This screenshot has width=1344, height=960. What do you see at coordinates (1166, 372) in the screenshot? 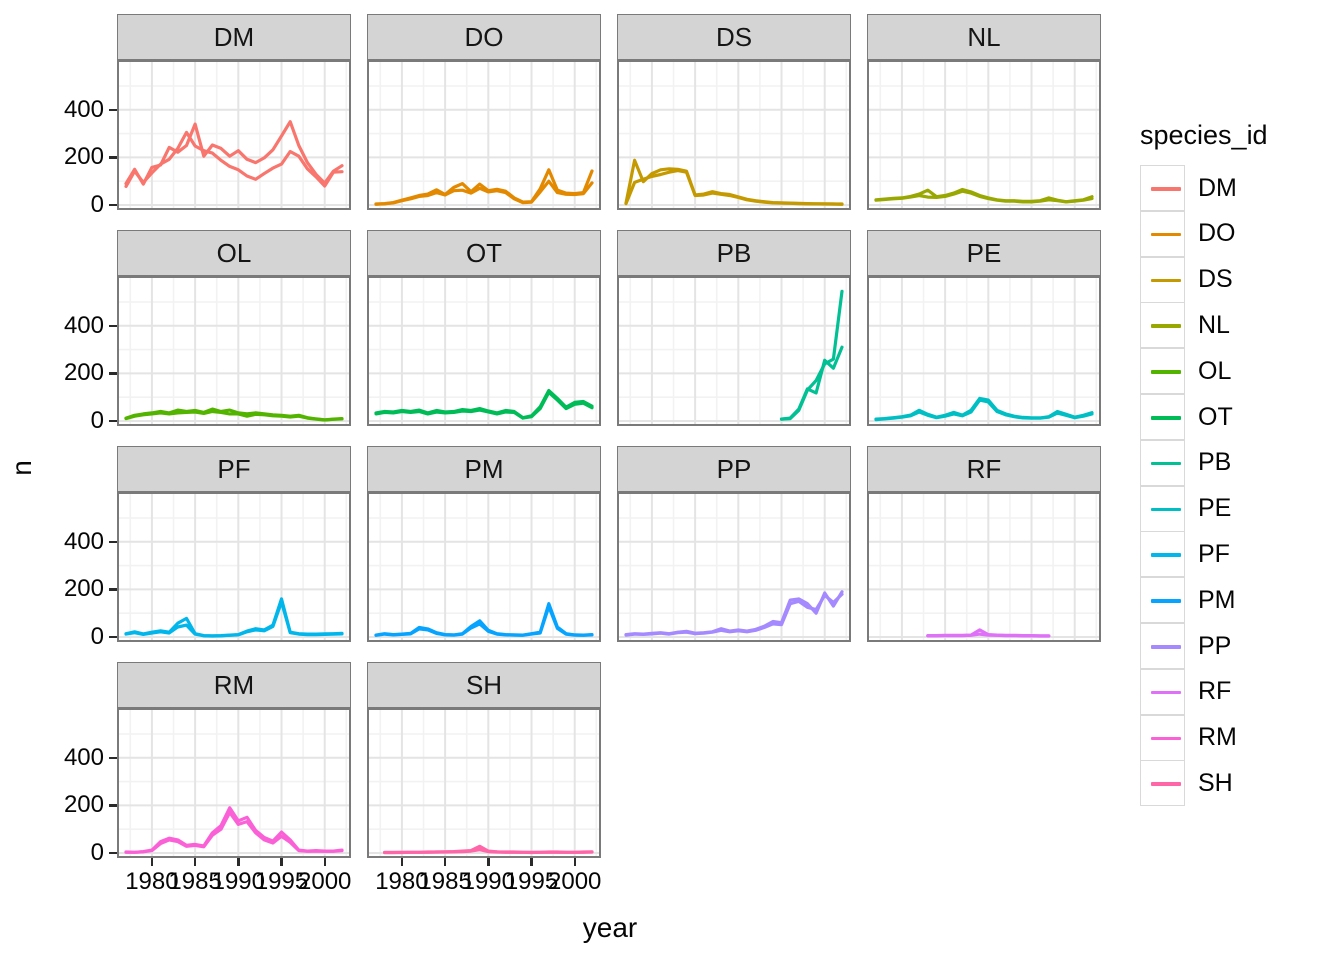
I see `legend-swatch-OL` at bounding box center [1166, 372].